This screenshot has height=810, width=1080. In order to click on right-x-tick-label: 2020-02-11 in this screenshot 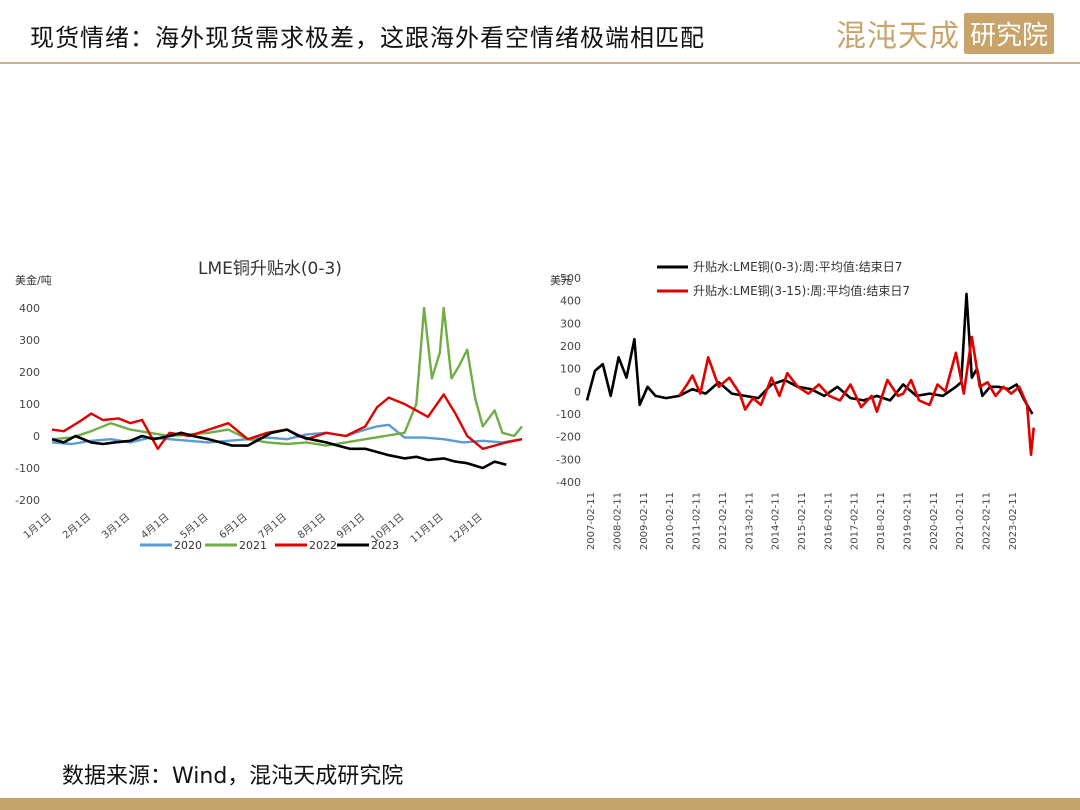, I will do `click(934, 521)`.